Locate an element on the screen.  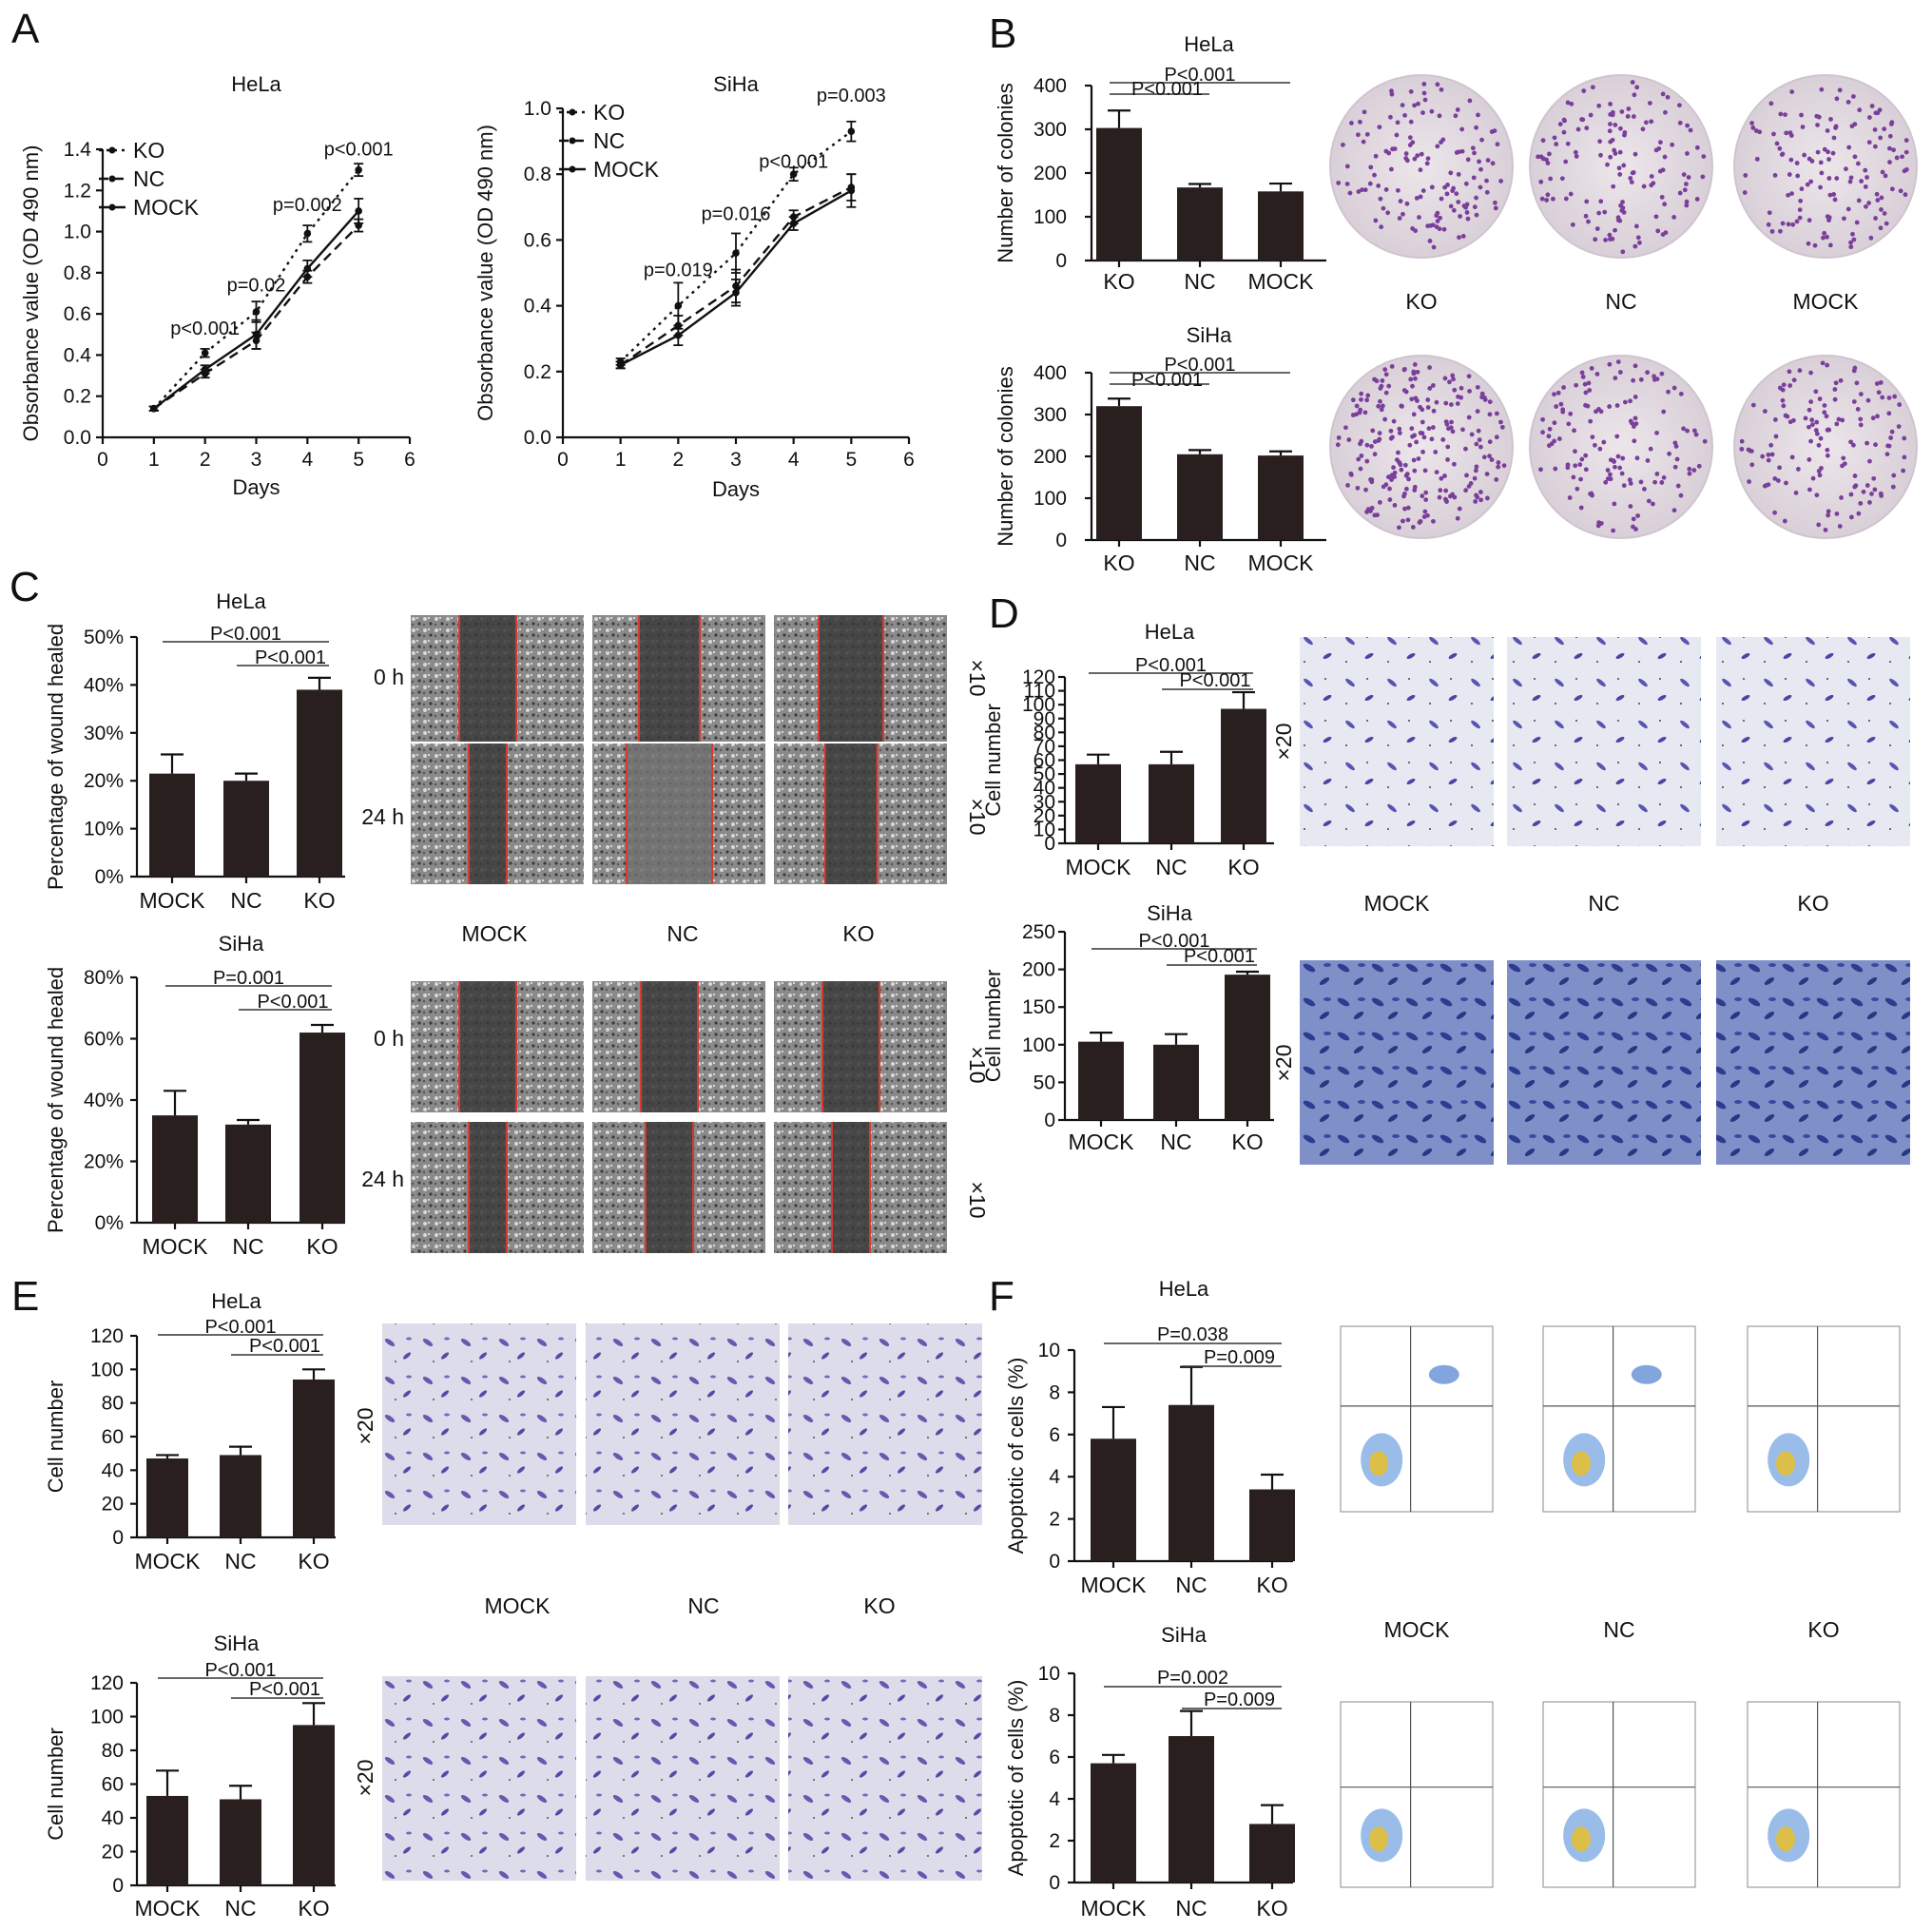
bar-nc is located at coordinates (240, 1842).